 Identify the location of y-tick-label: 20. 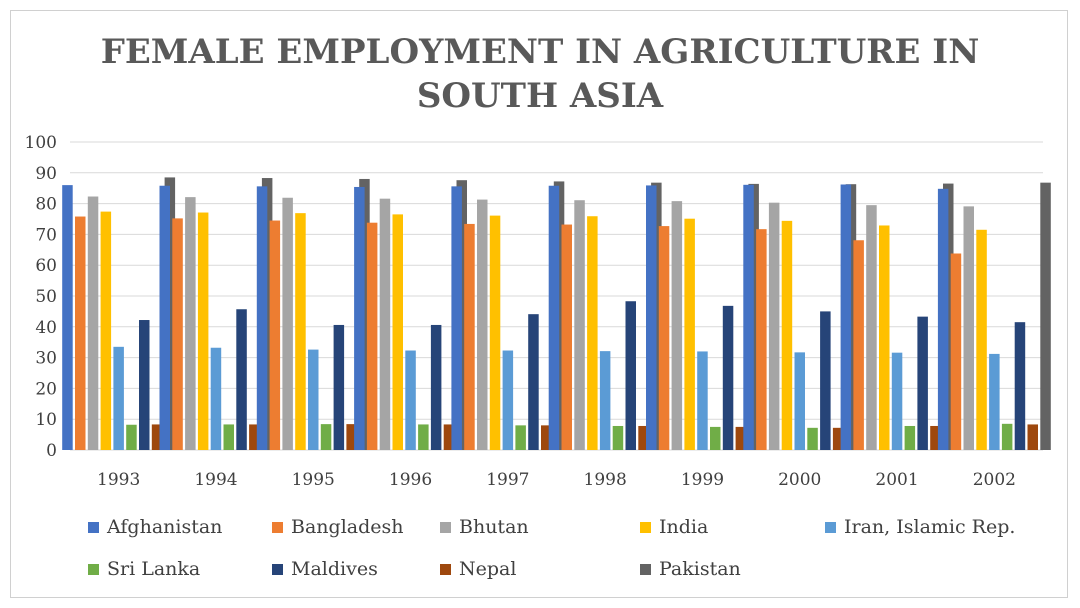
(46, 389).